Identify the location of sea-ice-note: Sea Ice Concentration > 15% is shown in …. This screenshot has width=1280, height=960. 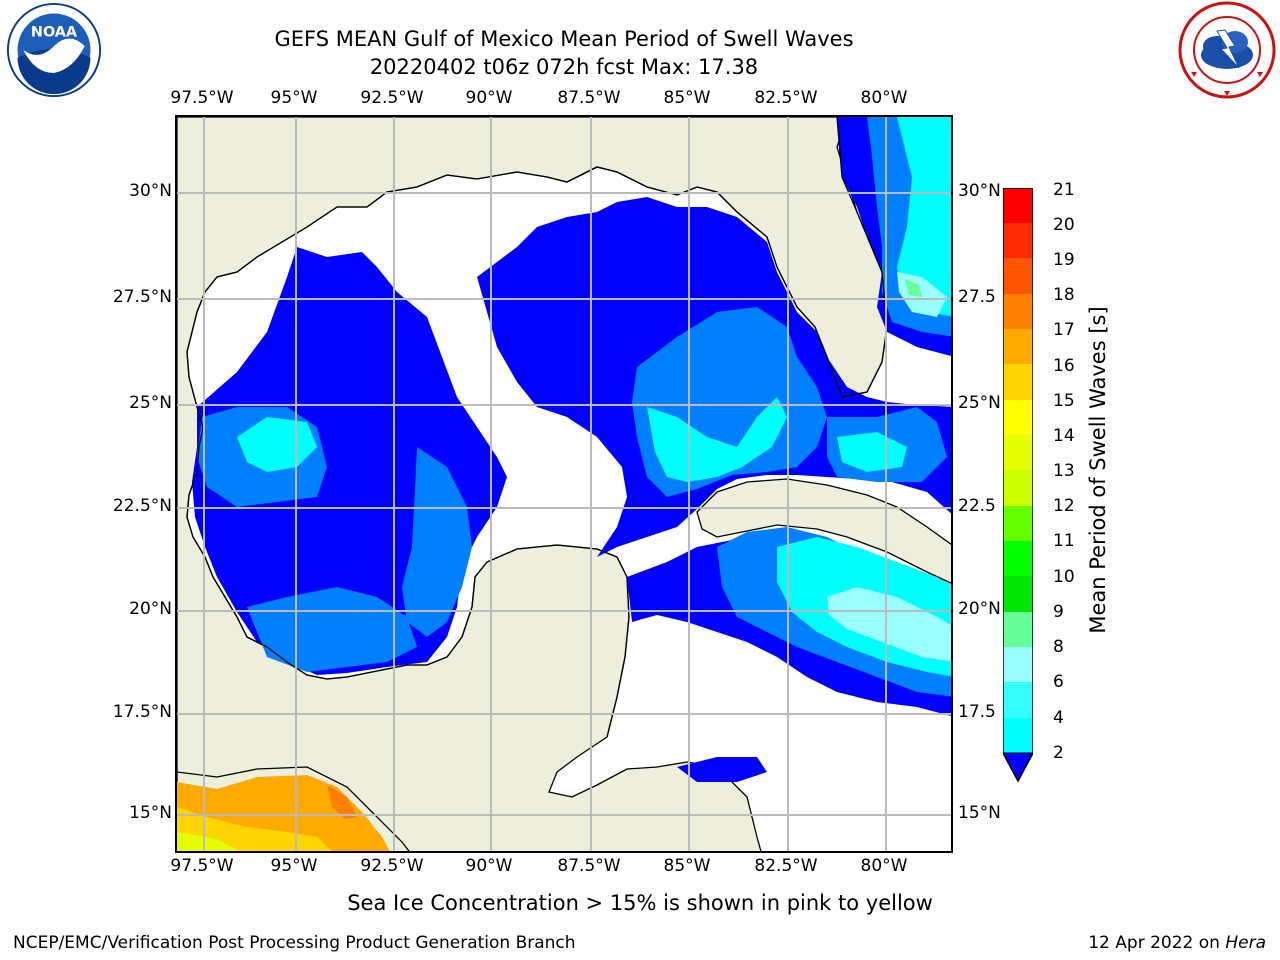
(640, 903).